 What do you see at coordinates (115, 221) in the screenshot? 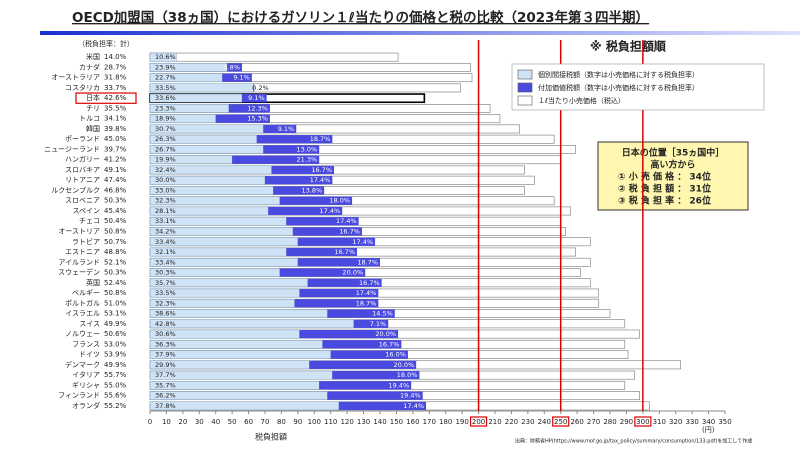
I see `rate-label: 50.4%` at bounding box center [115, 221].